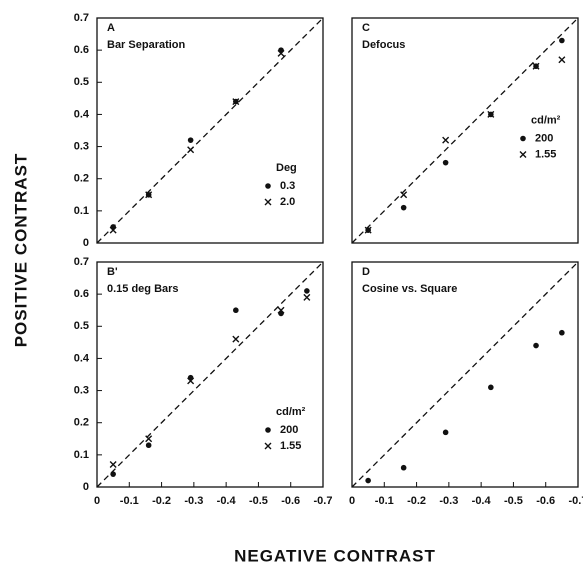 Image resolution: width=583 pixels, height=574 pixels. Describe the element at coordinates (335, 555) in the screenshot. I see `x-axis-label: NEGATIVE CONTRAST` at that location.